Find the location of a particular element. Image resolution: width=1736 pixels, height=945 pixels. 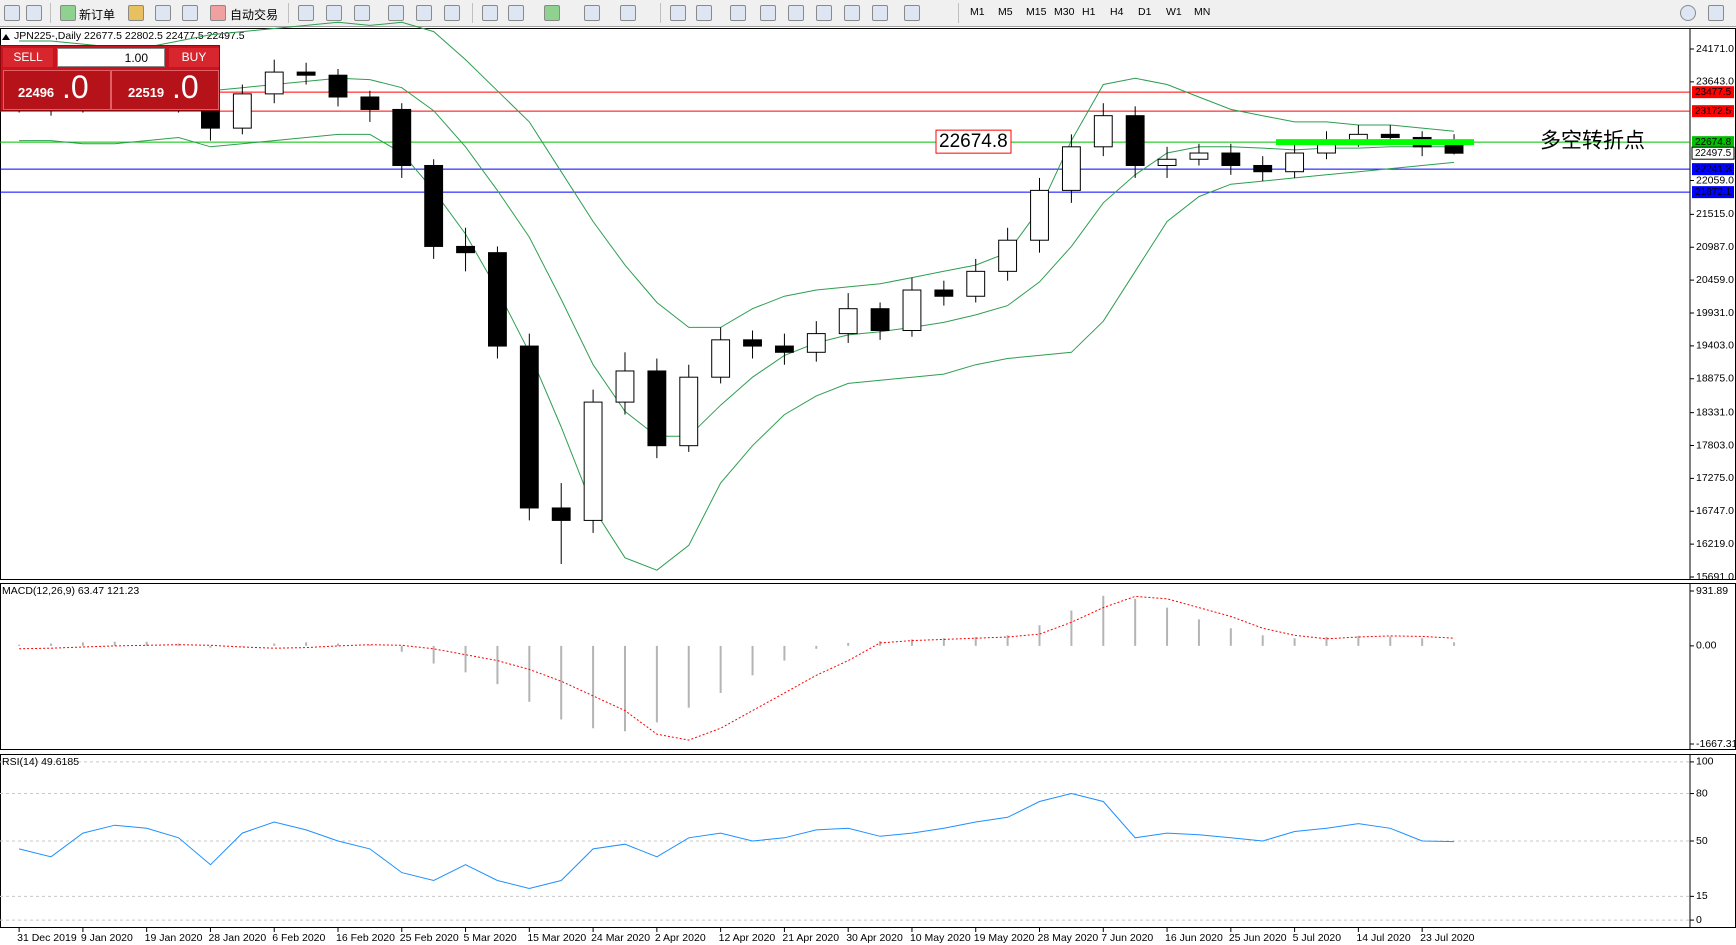

x-tick-label: 6 Feb 2020 is located at coordinates (298, 938).